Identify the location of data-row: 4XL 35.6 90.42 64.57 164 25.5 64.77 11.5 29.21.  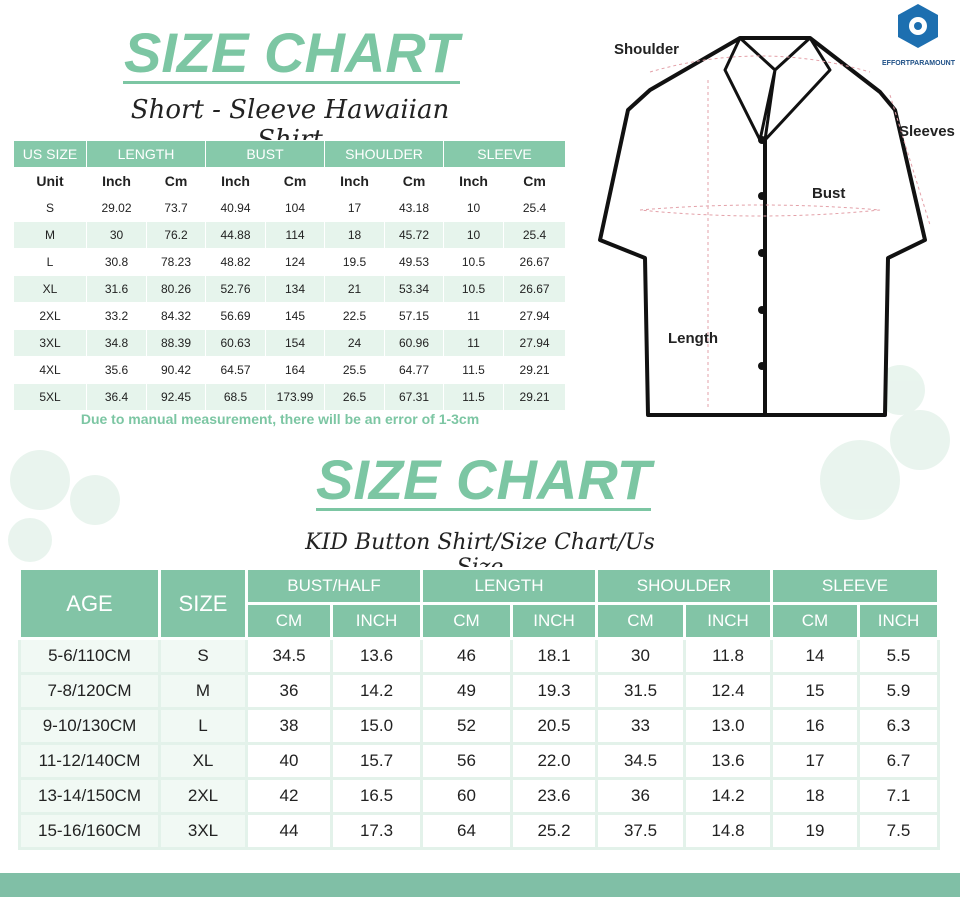
(290, 370).